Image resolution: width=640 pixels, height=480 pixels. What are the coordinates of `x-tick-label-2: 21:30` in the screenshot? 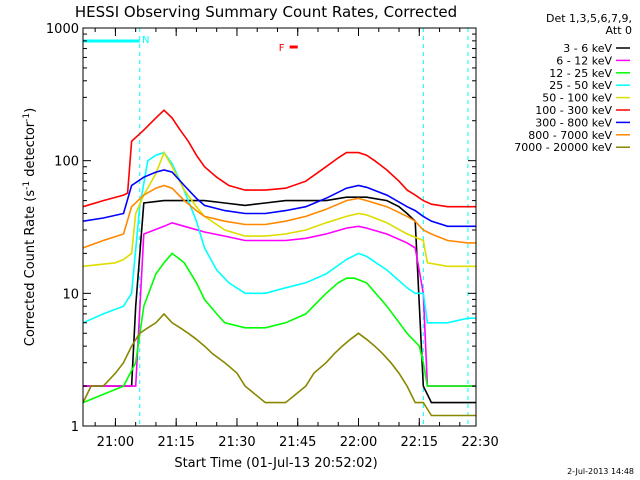 It's located at (236, 442).